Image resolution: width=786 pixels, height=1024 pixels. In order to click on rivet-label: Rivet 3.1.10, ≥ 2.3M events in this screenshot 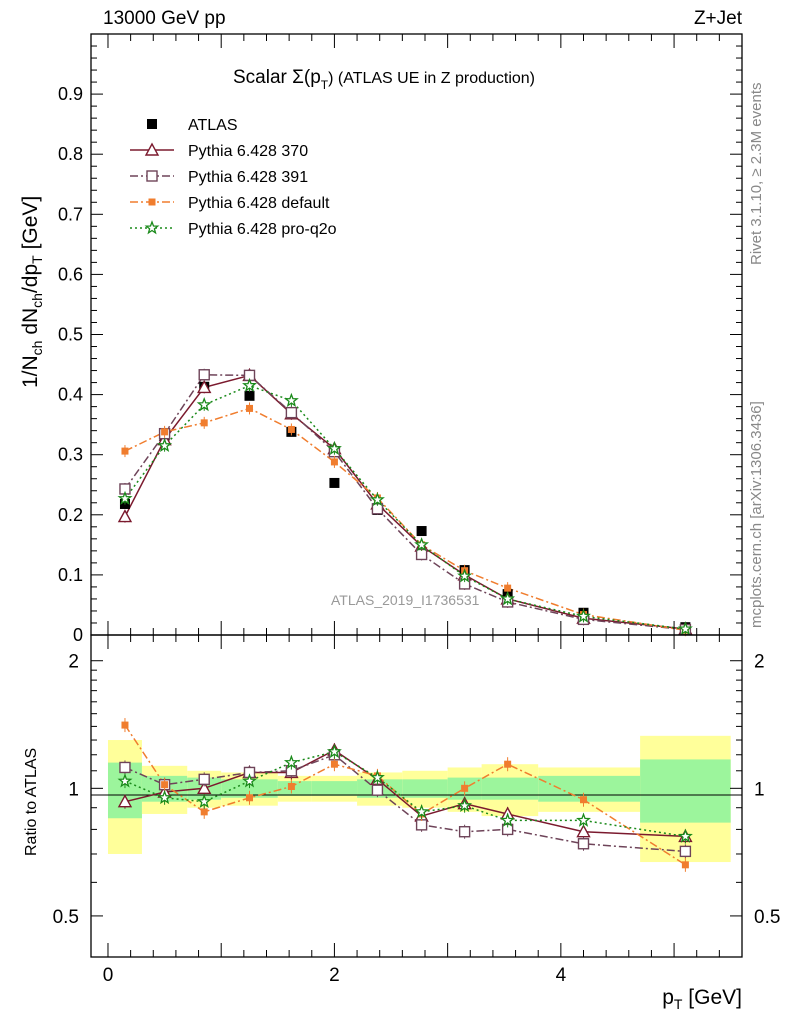, I will do `click(756, 174)`.